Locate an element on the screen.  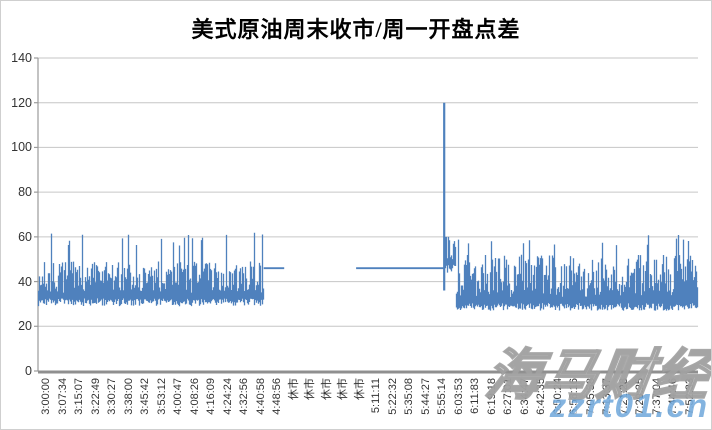
x-tick-label: 7:37:04 is located at coordinates (656, 396).